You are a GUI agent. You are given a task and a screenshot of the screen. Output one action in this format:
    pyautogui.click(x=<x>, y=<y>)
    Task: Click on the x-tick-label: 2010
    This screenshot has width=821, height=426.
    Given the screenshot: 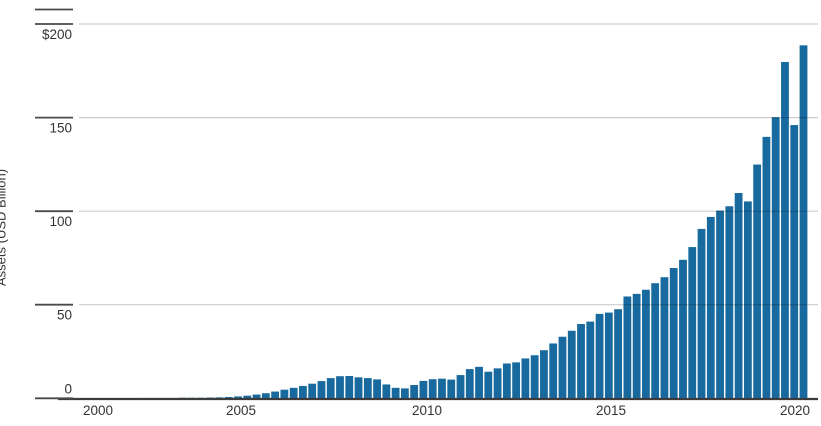 What is the action you would take?
    pyautogui.click(x=427, y=410)
    